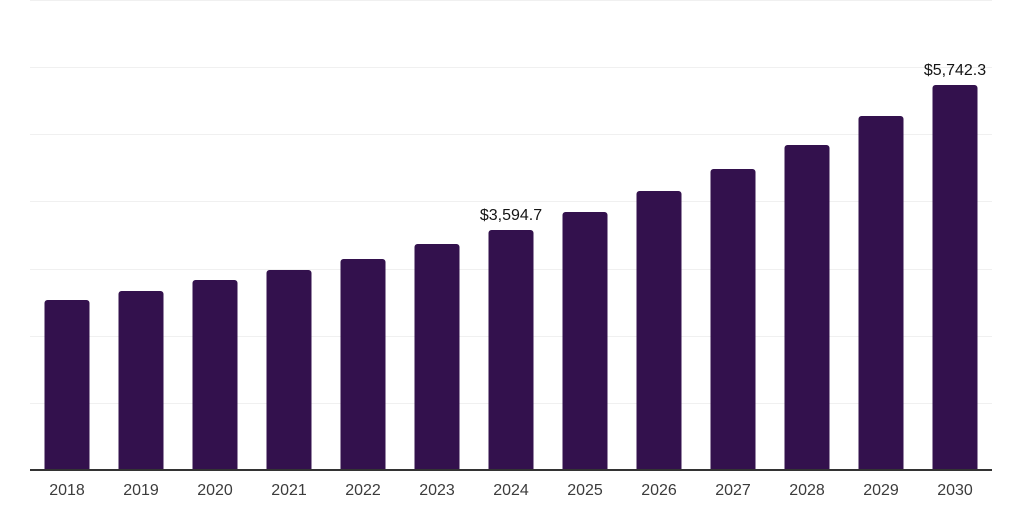  Describe the element at coordinates (363, 490) in the screenshot. I see `x-axis-label: 2022` at that location.